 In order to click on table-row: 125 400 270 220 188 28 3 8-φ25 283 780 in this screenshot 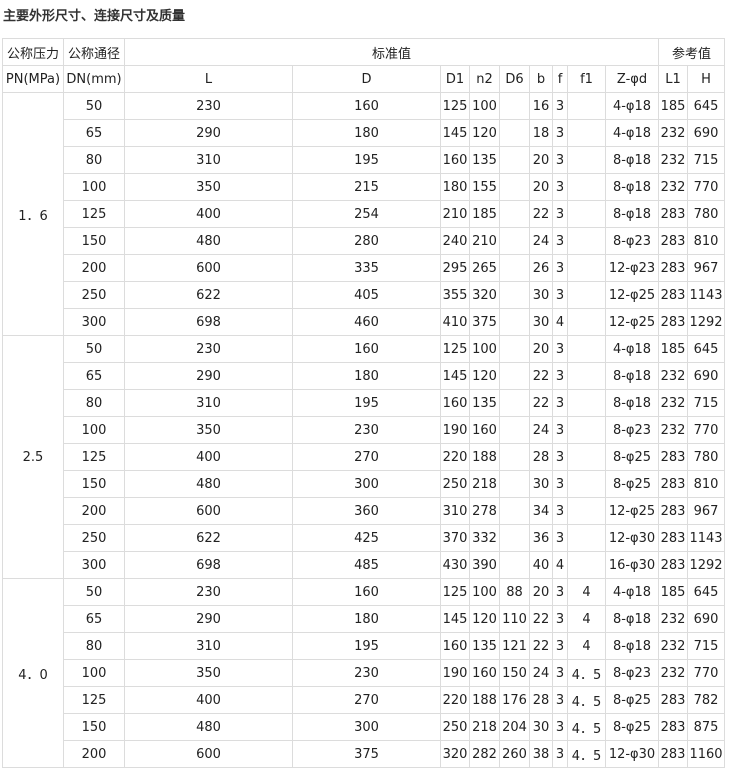, I will do `click(364, 457)`.